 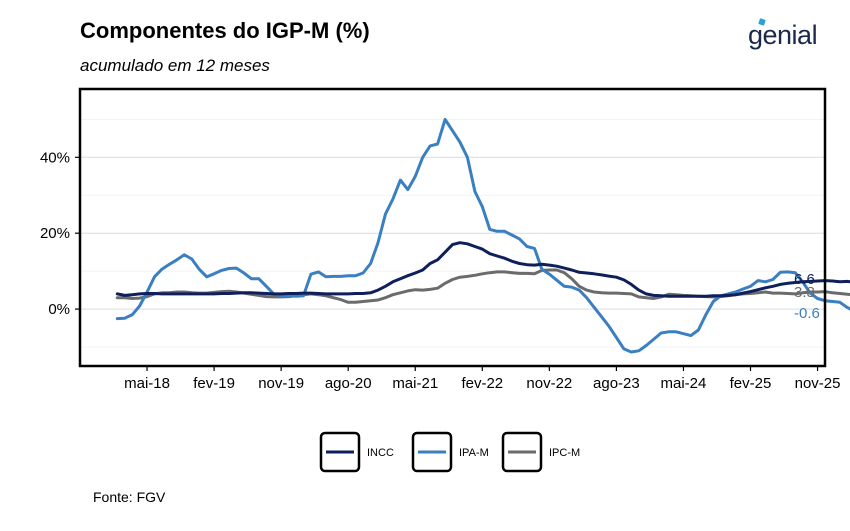 I want to click on series-line-incc, so click(x=482, y=269).